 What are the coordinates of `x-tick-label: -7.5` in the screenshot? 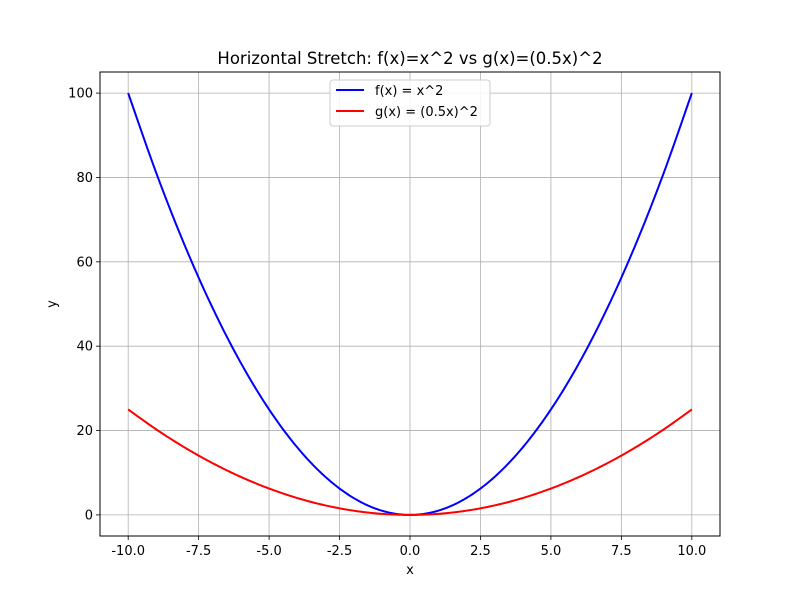 It's located at (198, 551).